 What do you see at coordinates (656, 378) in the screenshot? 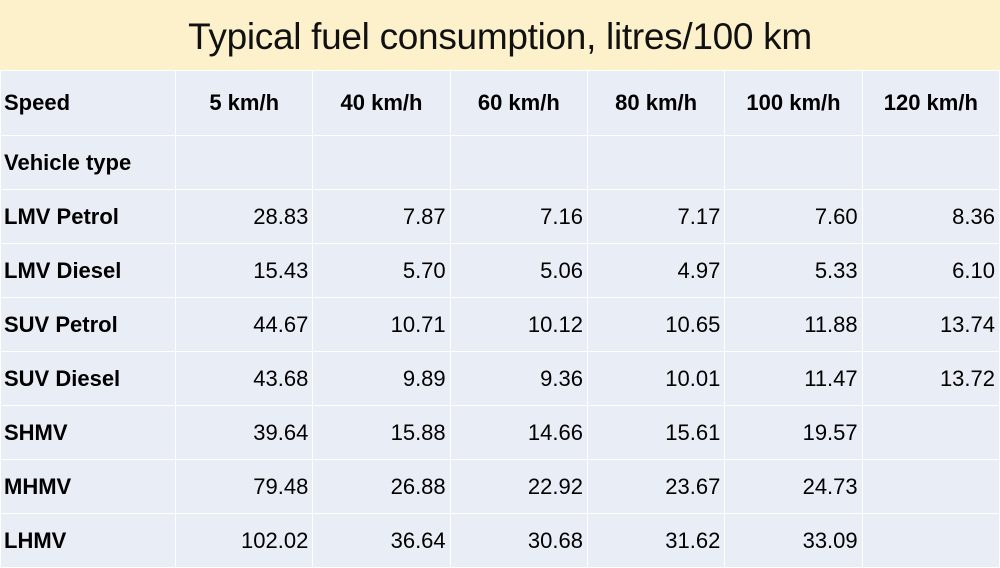
I see `value-cell: 10.01` at bounding box center [656, 378].